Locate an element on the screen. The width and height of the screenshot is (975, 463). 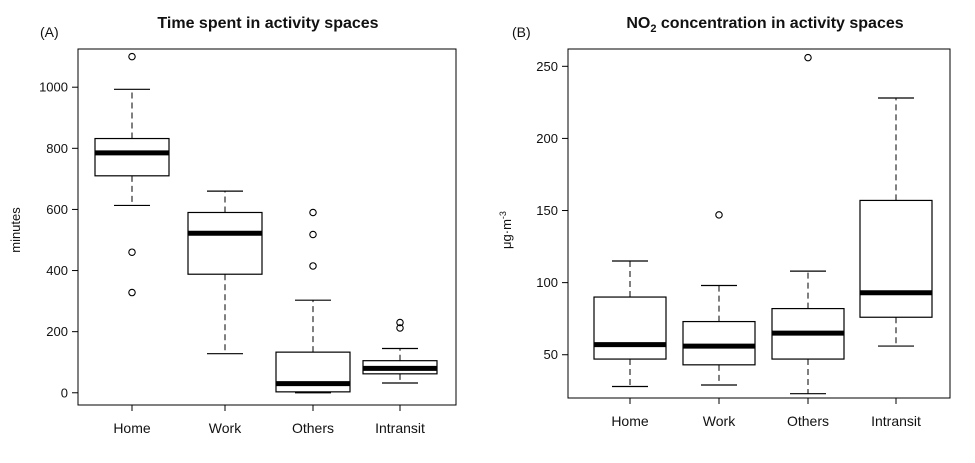
y-tick-label: 400 is located at coordinates (57, 270).